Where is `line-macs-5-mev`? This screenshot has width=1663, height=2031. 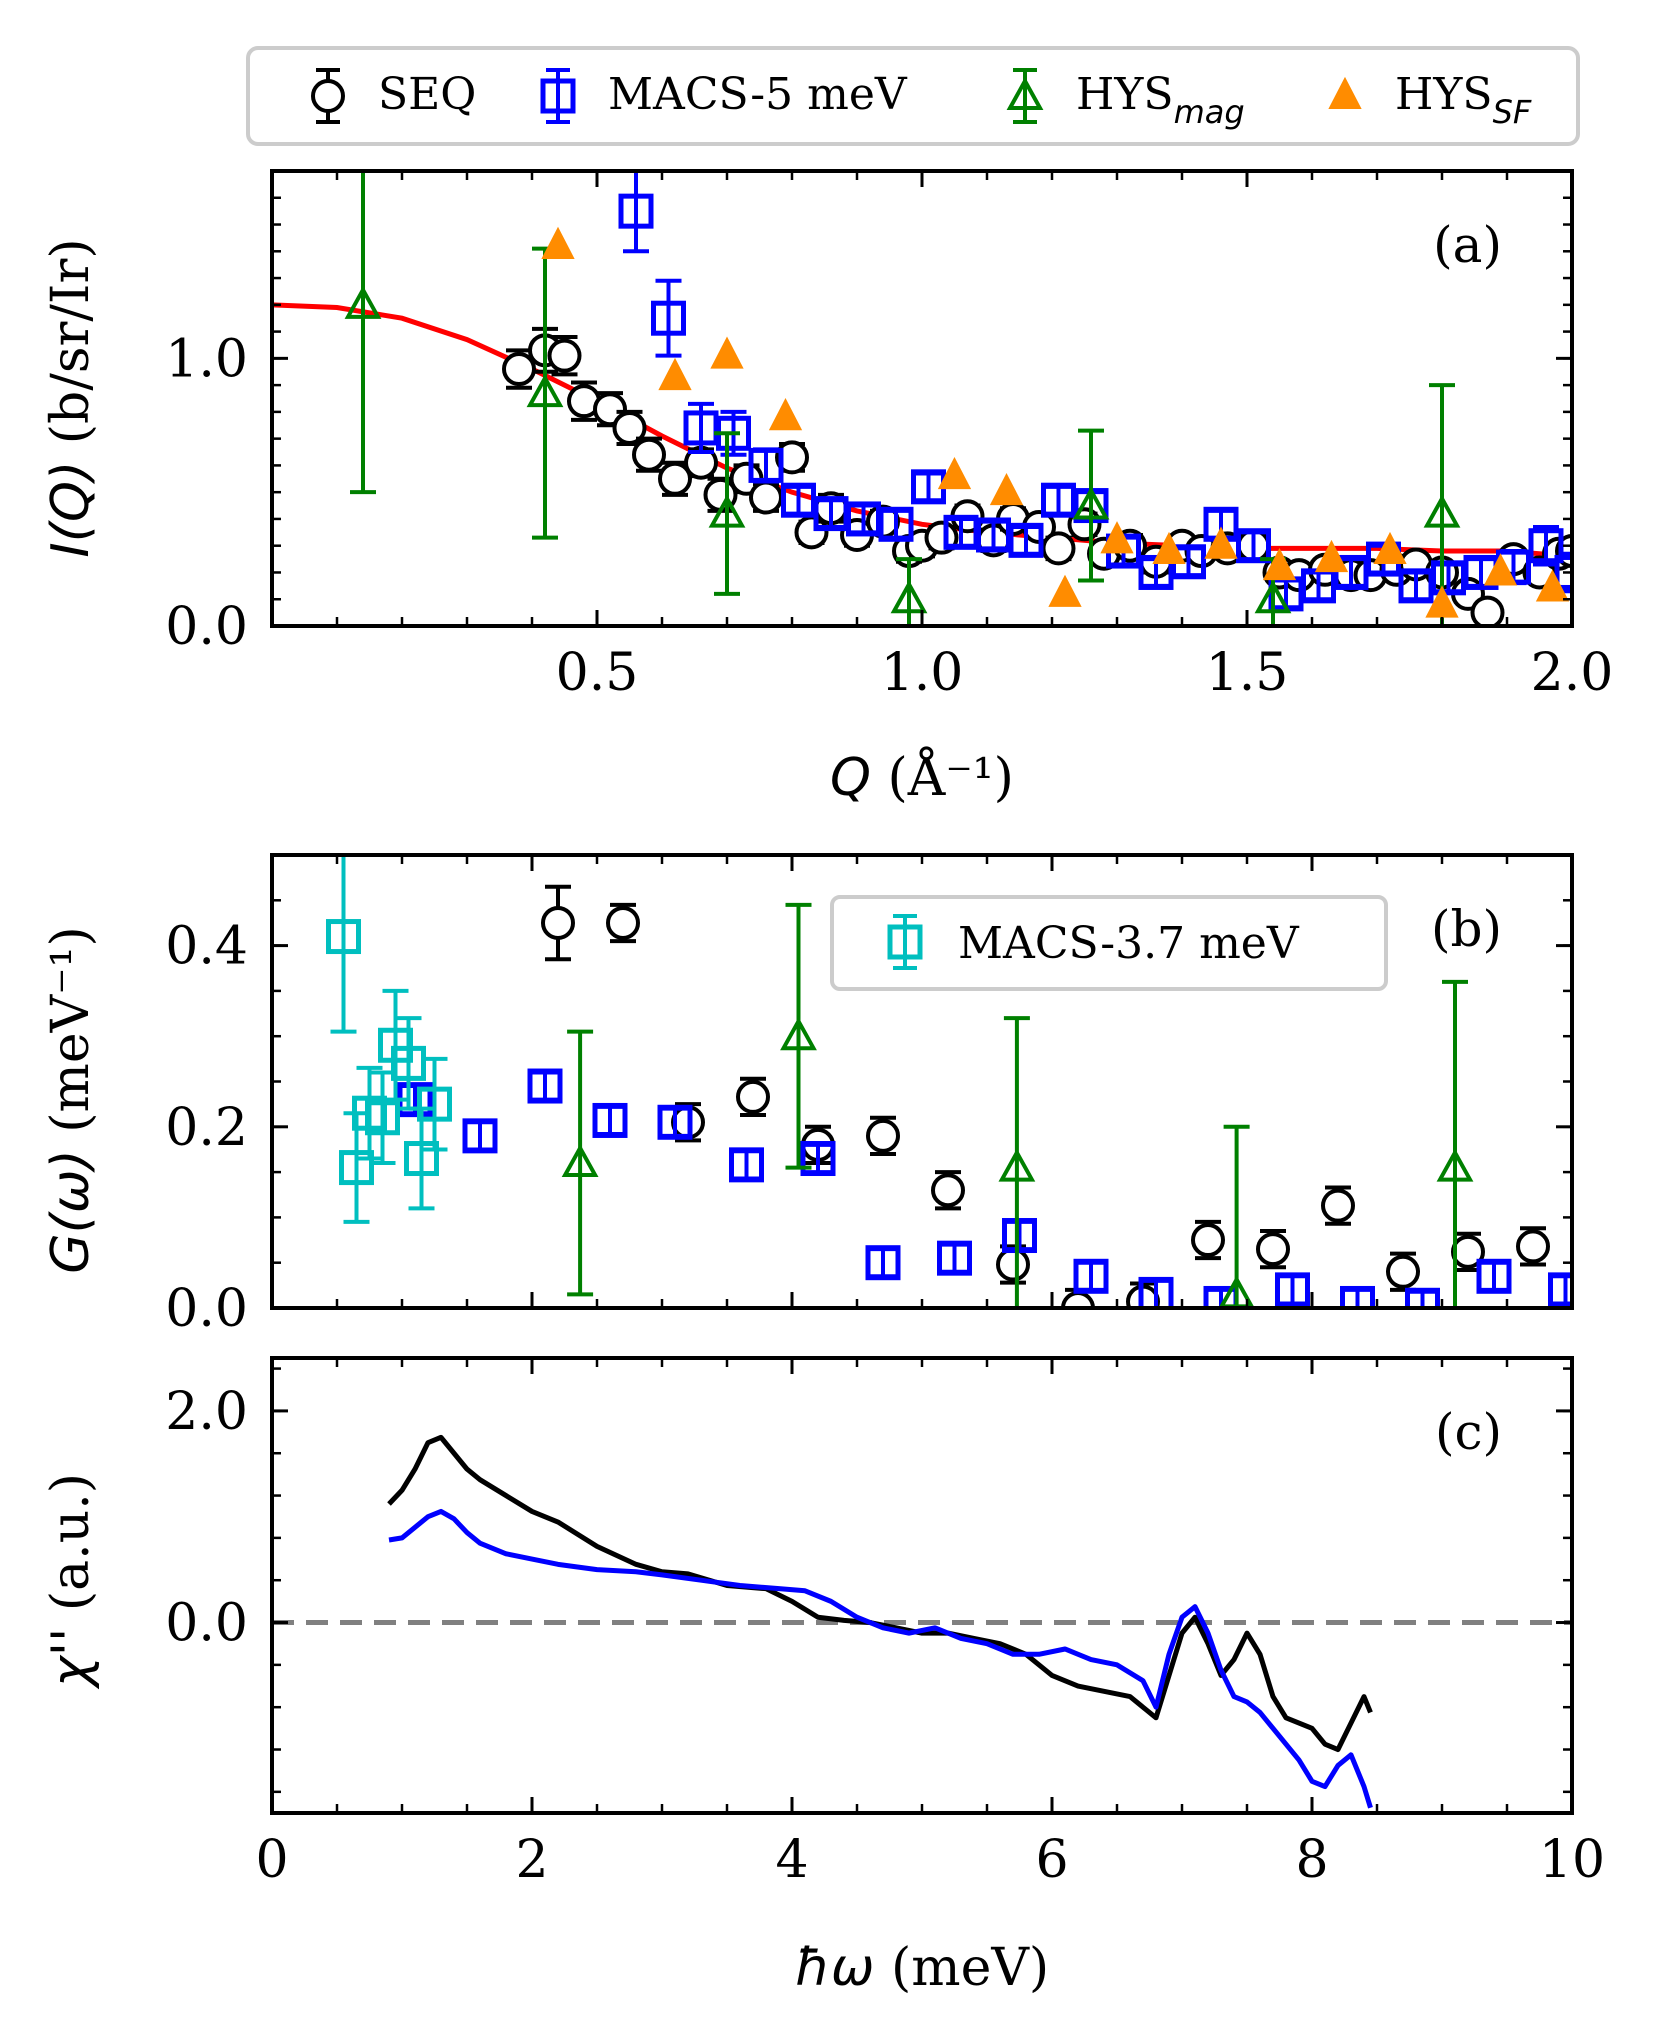
line-macs-5-mev is located at coordinates (880, 1658).